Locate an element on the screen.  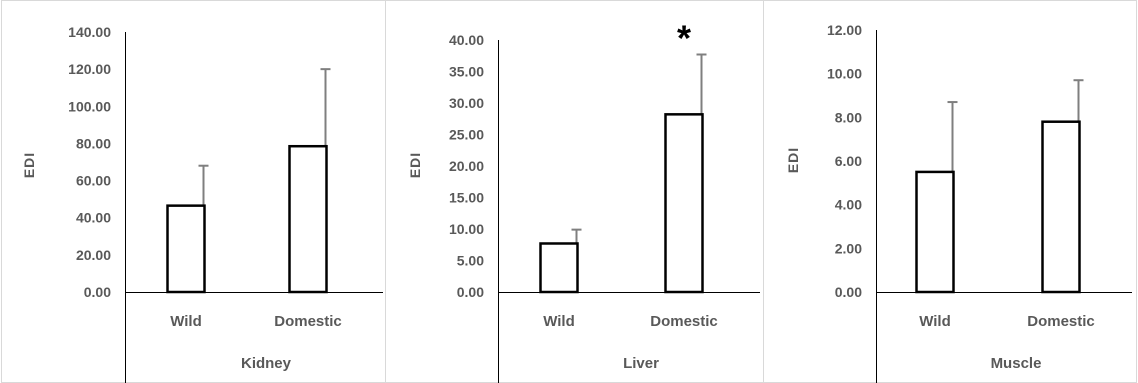
significance-marker: * is located at coordinates (684, 37).